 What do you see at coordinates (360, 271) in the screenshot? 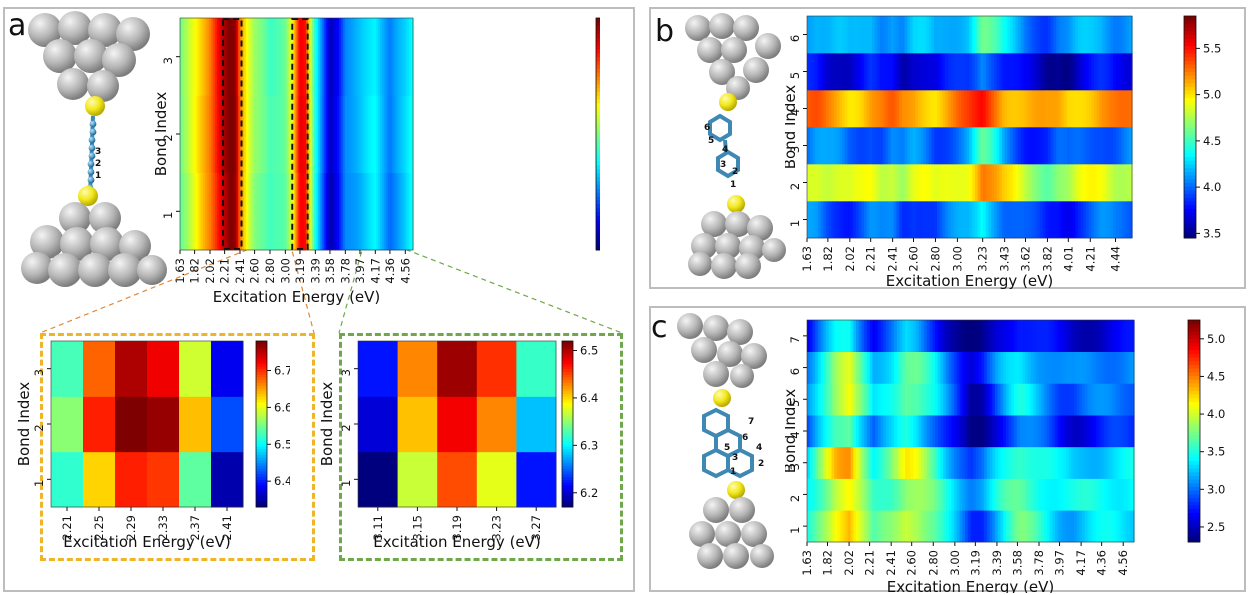
I see `x-tick-label: 3.97` at bounding box center [360, 271].